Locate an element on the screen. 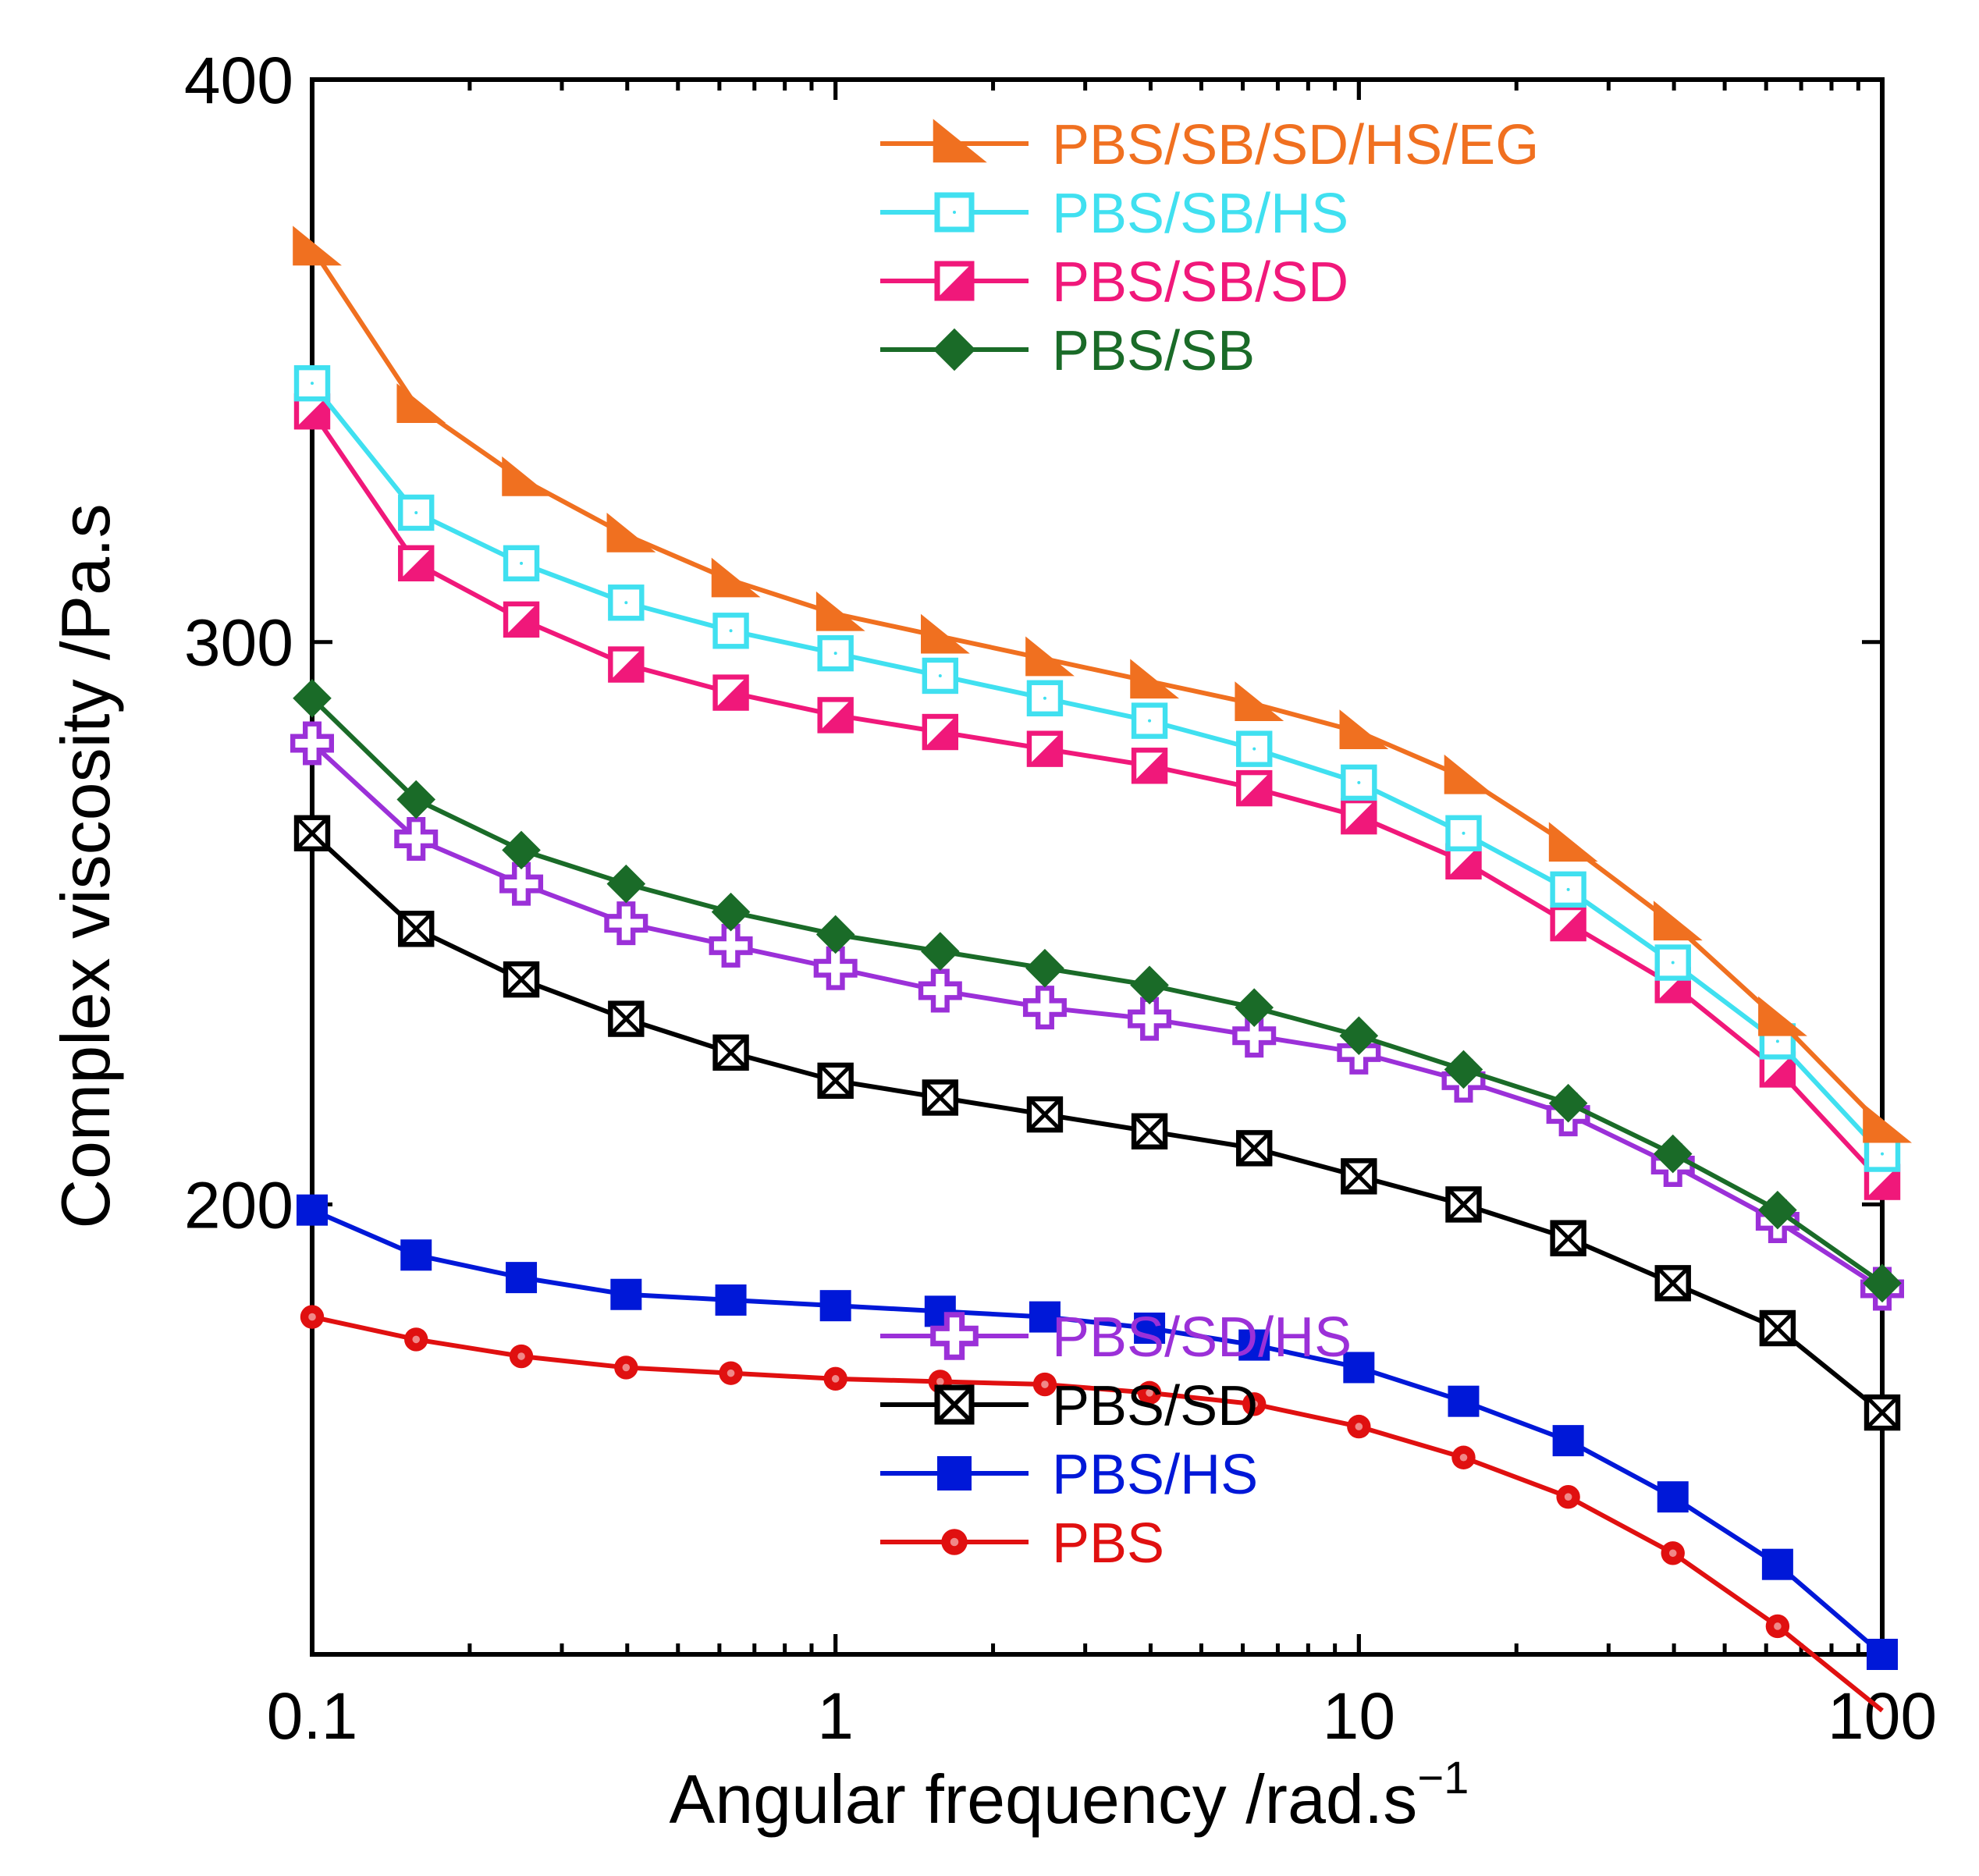 This screenshot has height=1876, width=1979. y-axis-title: Complex viscosity /Pa.s is located at coordinates (85, 865).